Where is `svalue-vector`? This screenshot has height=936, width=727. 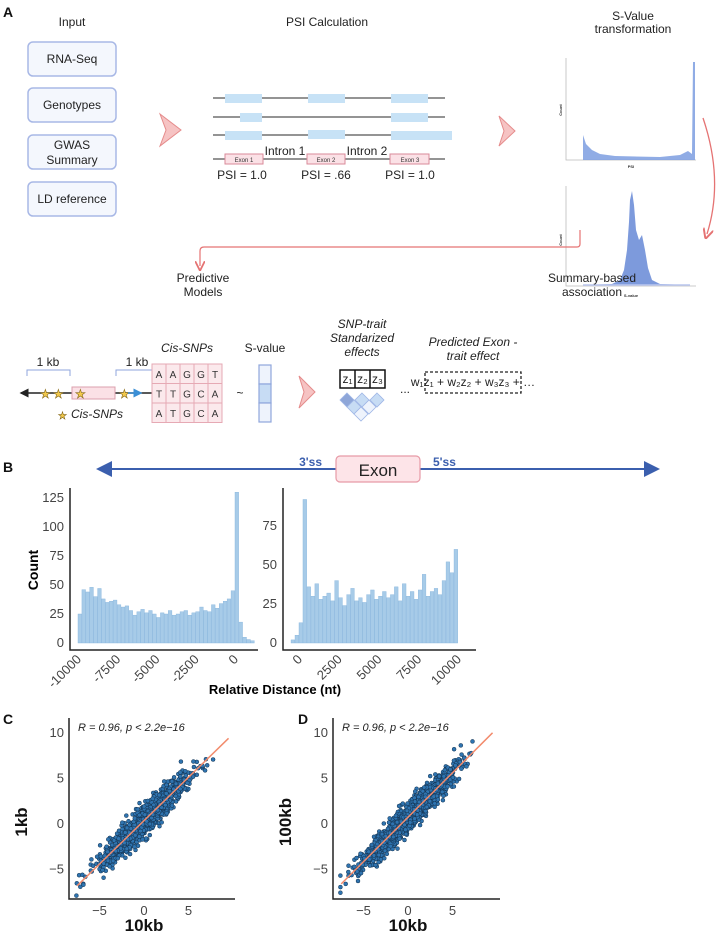
svalue-vector is located at coordinates (265, 393).